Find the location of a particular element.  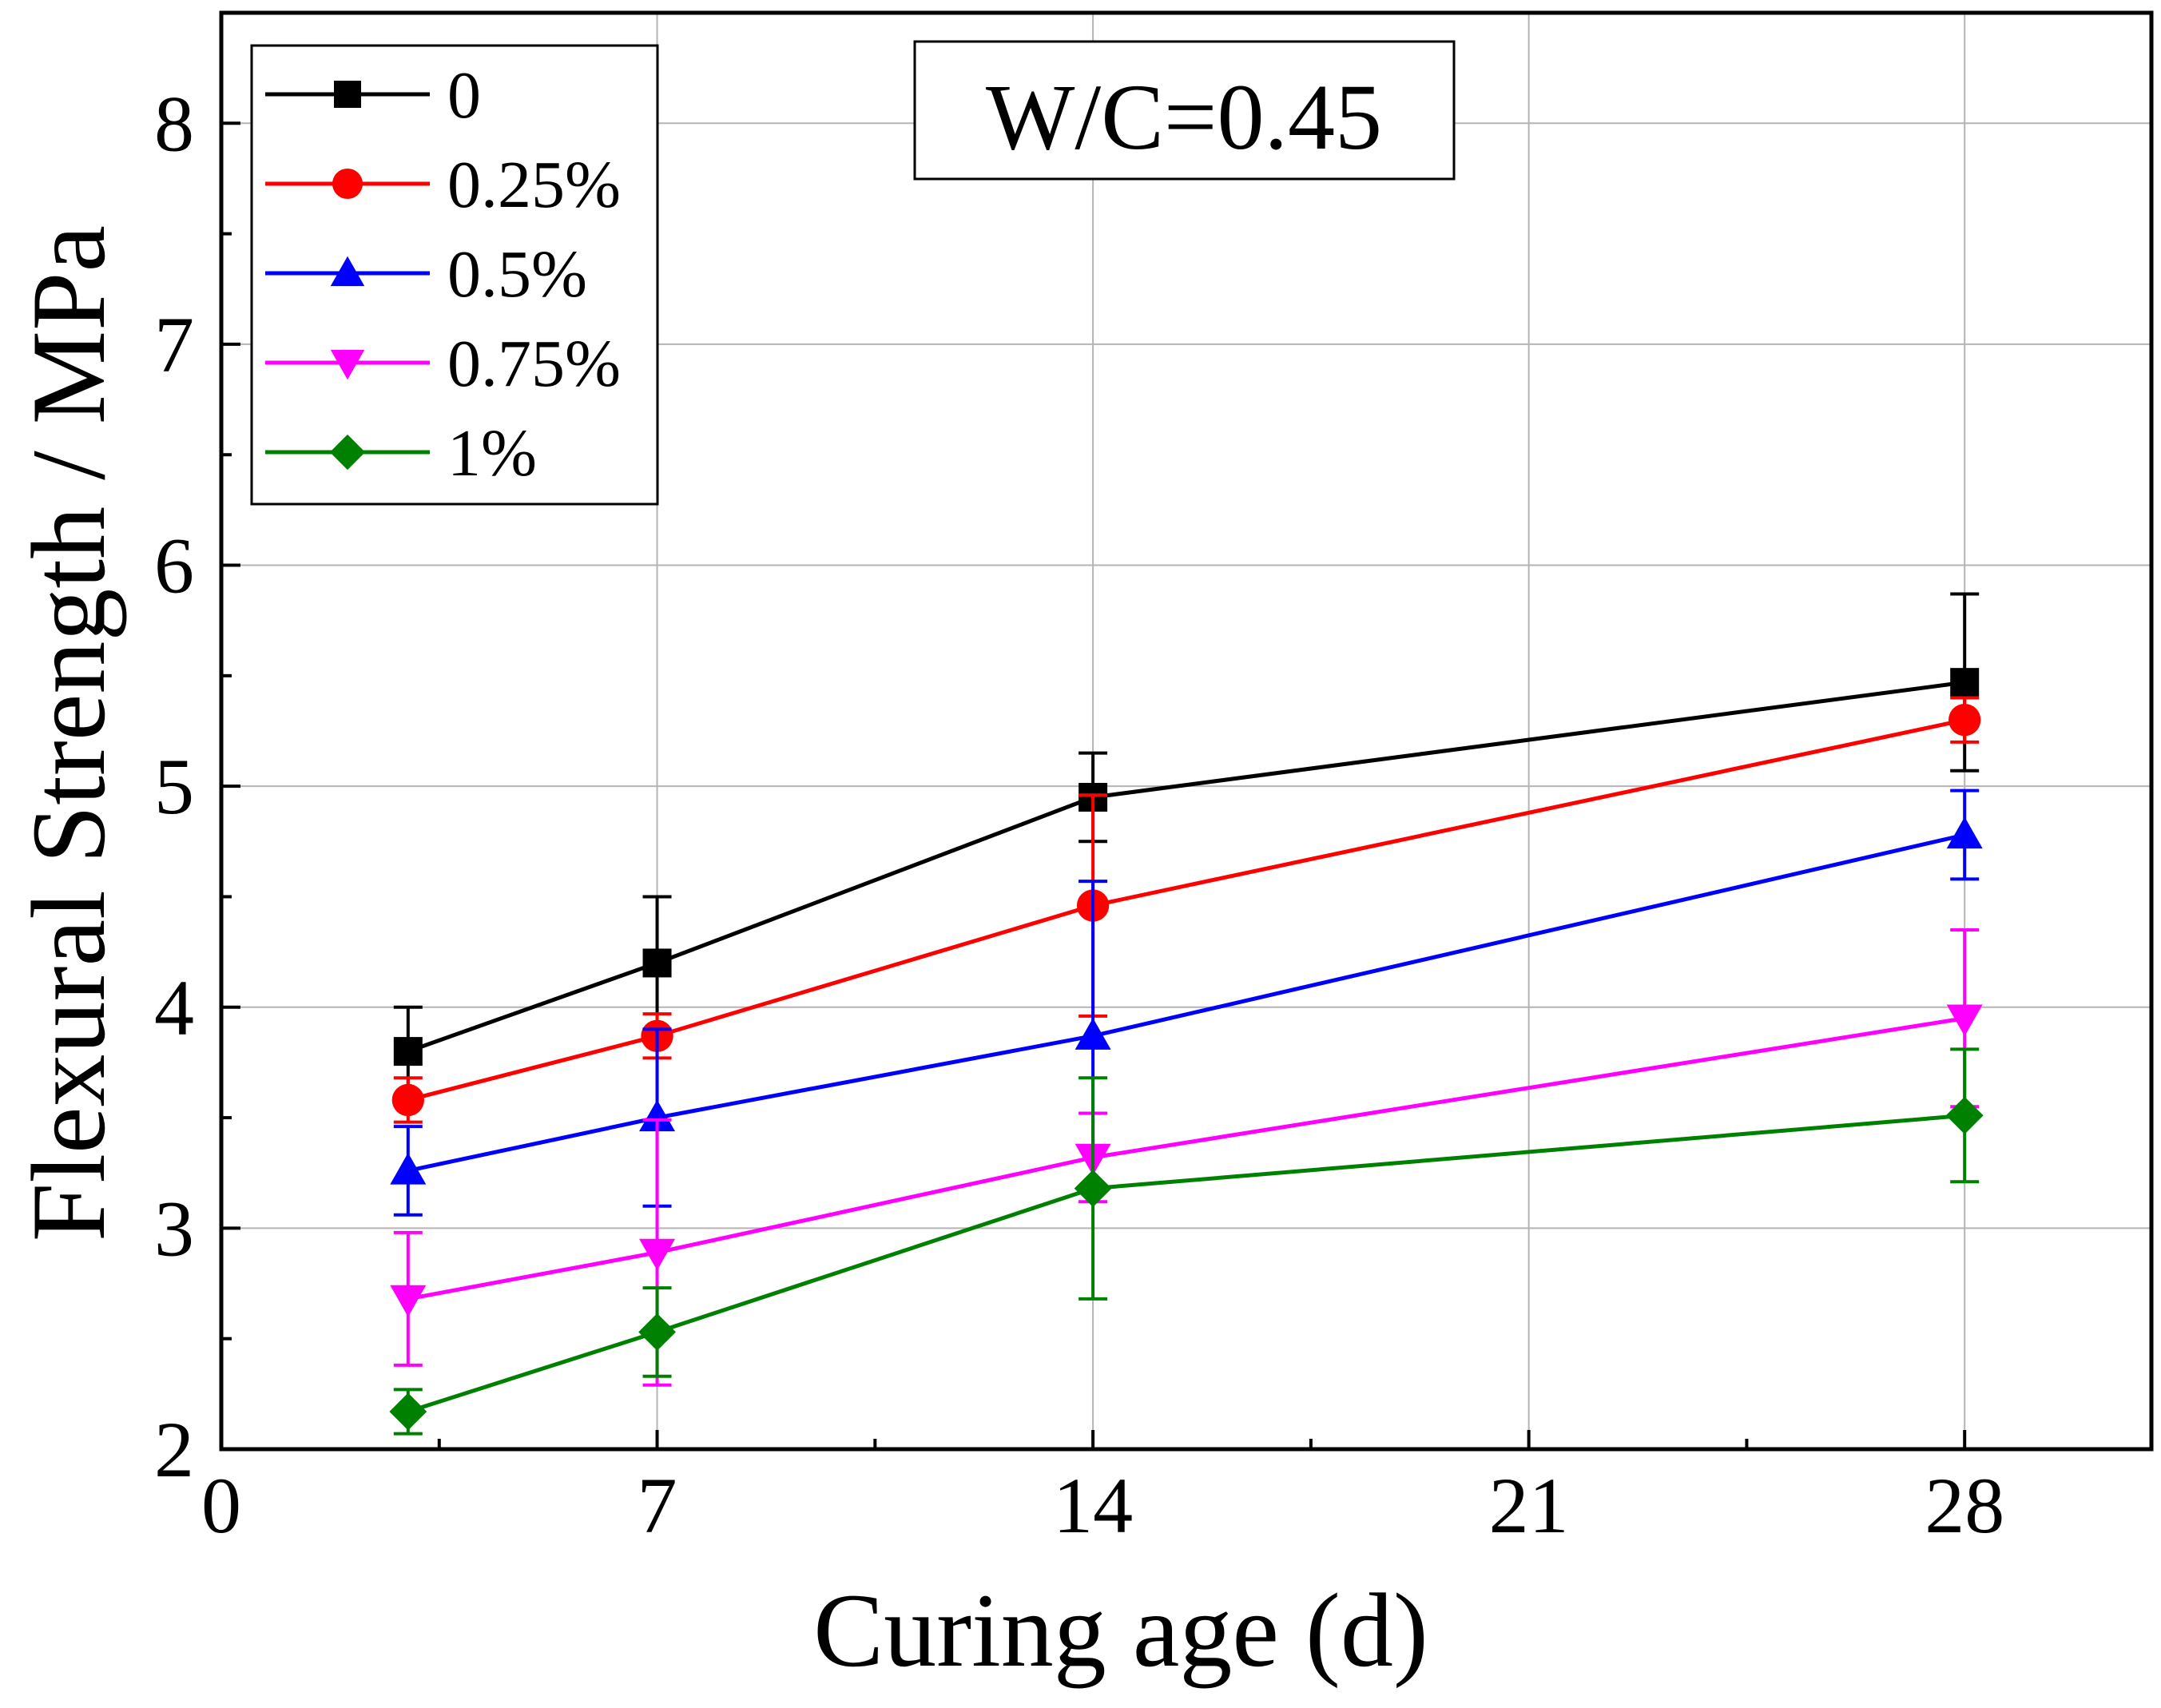

legend-item: 0.5% is located at coordinates (426, 274).